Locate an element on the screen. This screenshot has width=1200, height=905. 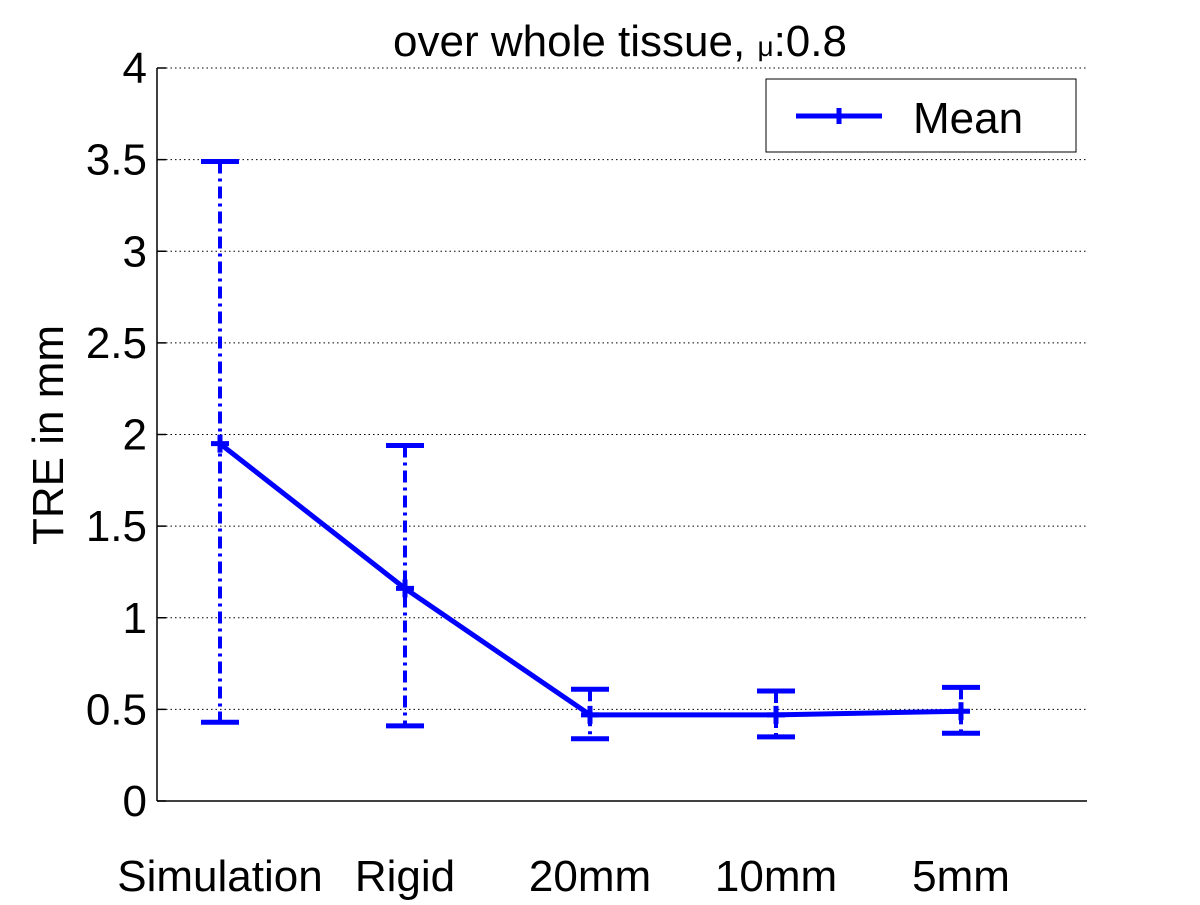
y-tick-label: 0.5 is located at coordinates (116, 709).